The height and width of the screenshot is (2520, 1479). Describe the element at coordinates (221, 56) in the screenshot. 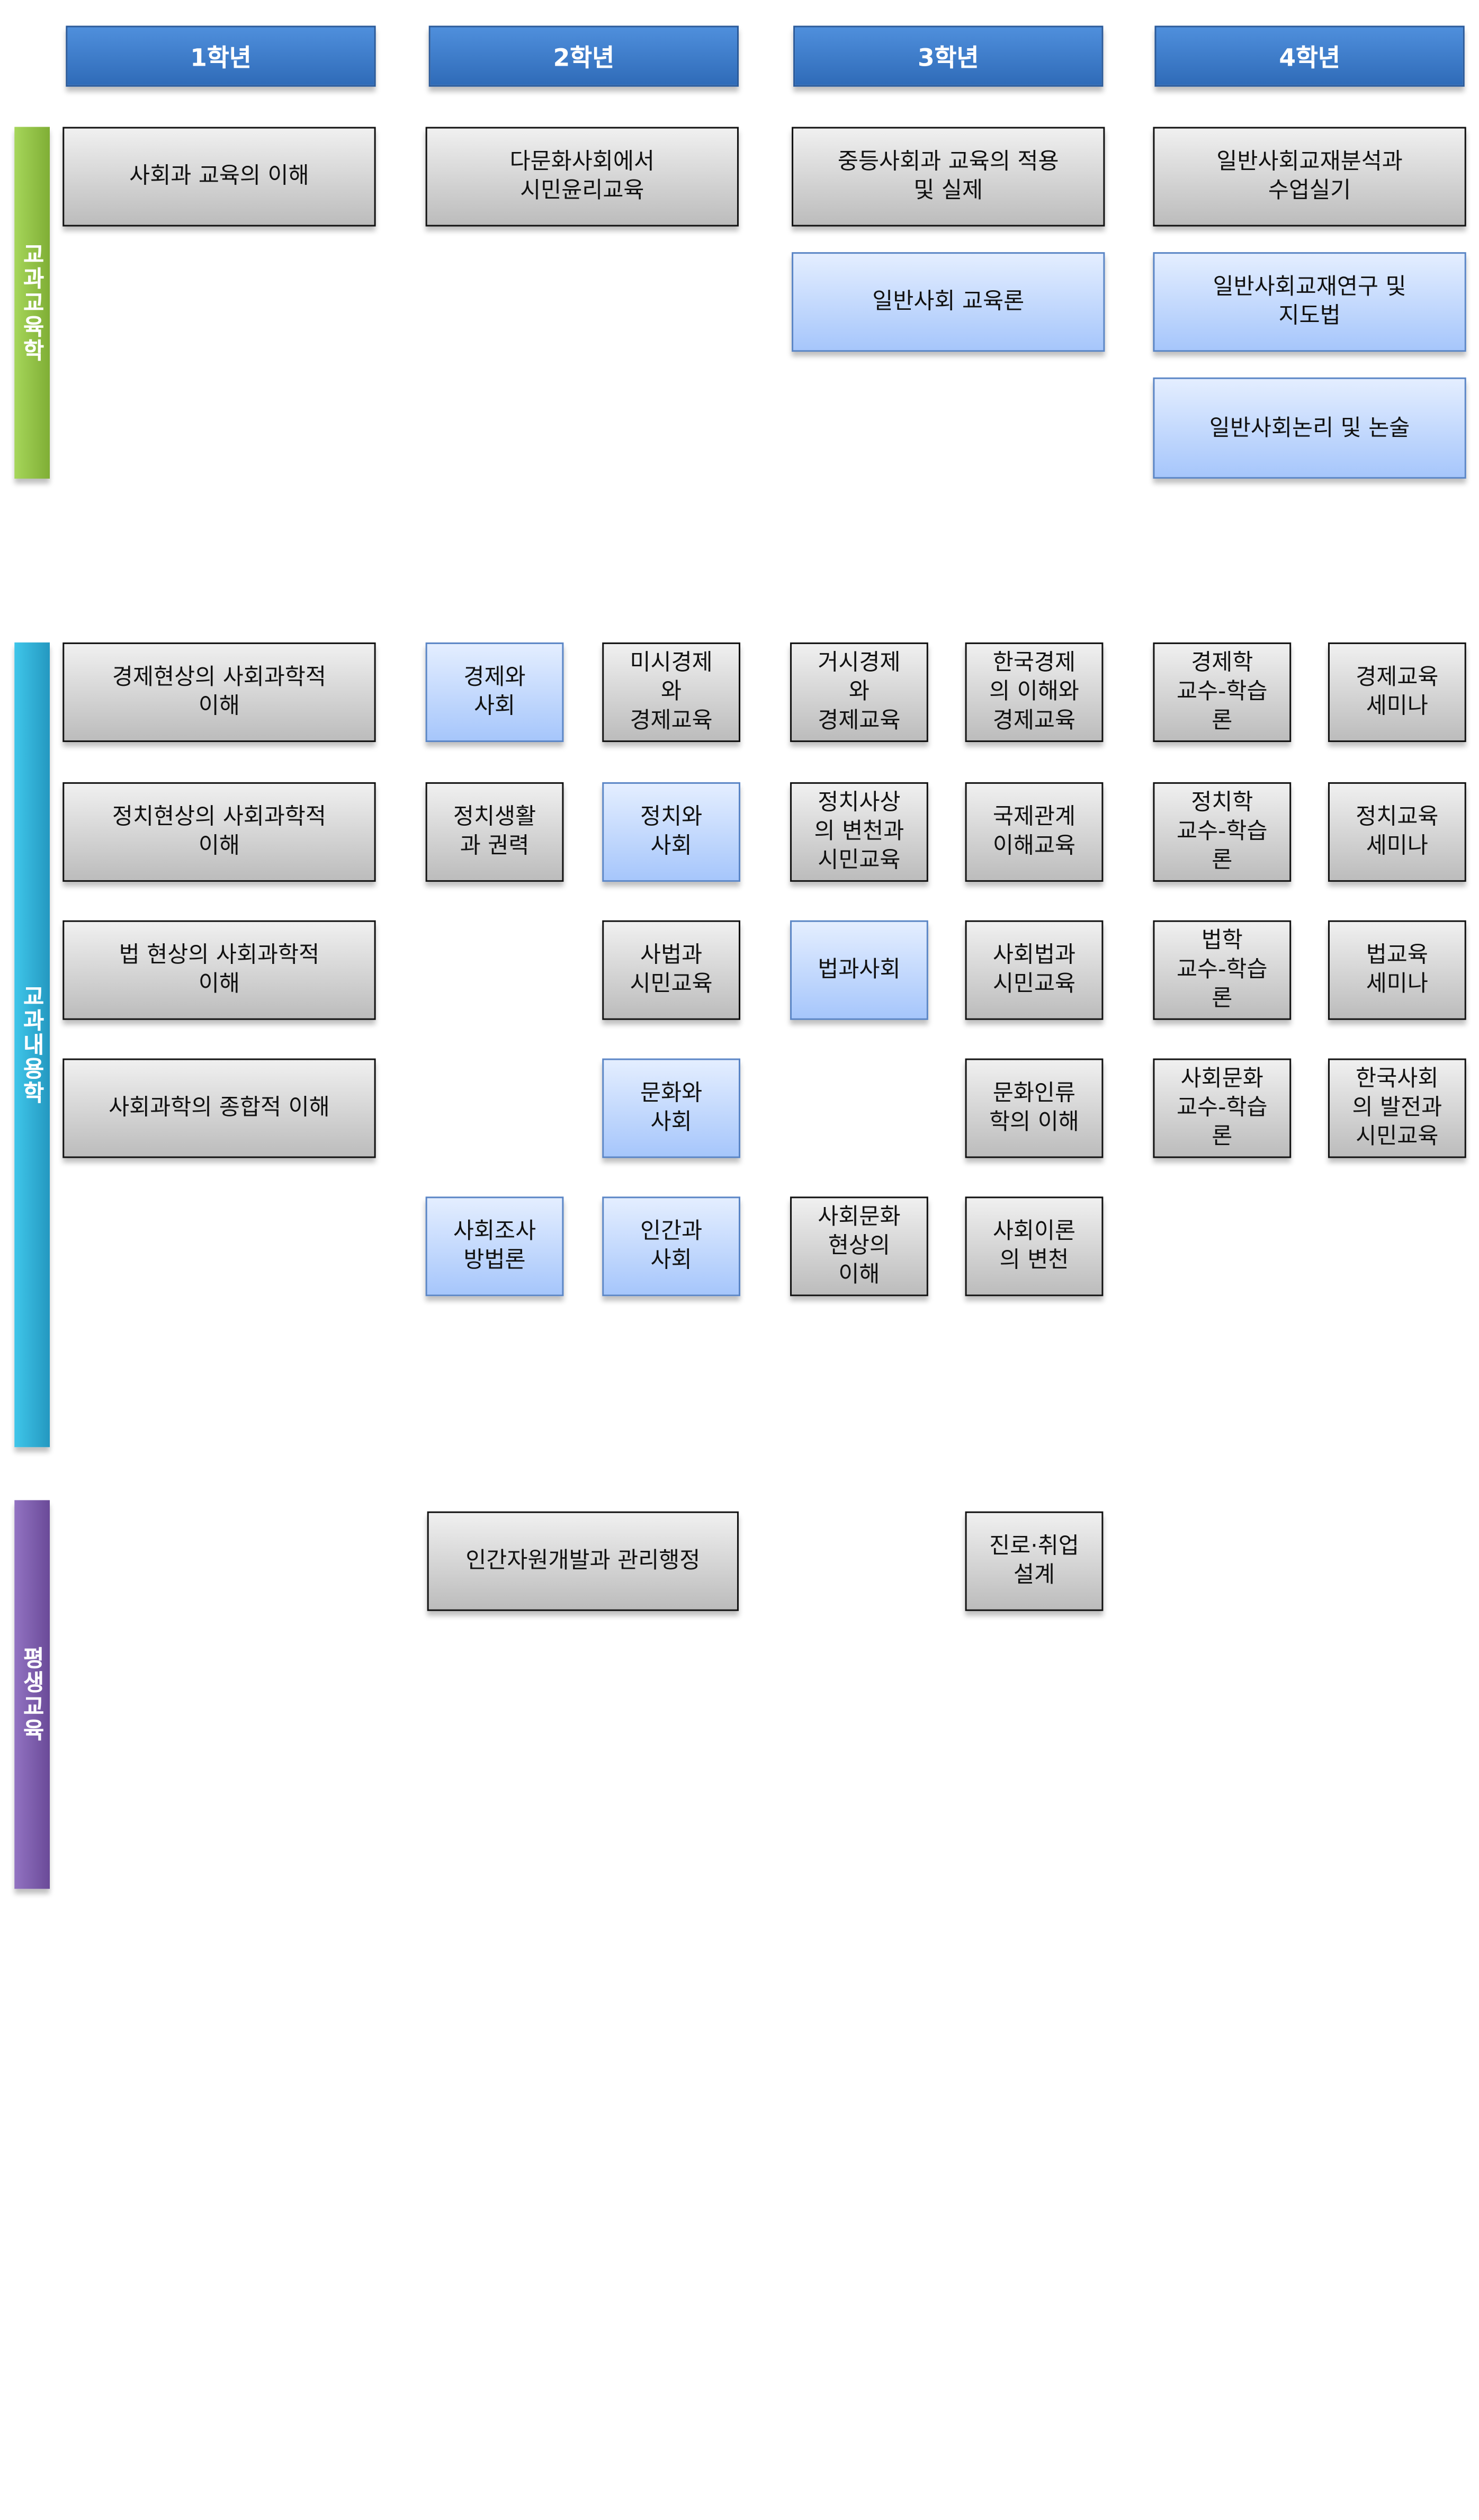

I see `year-1-header: 1학년` at that location.